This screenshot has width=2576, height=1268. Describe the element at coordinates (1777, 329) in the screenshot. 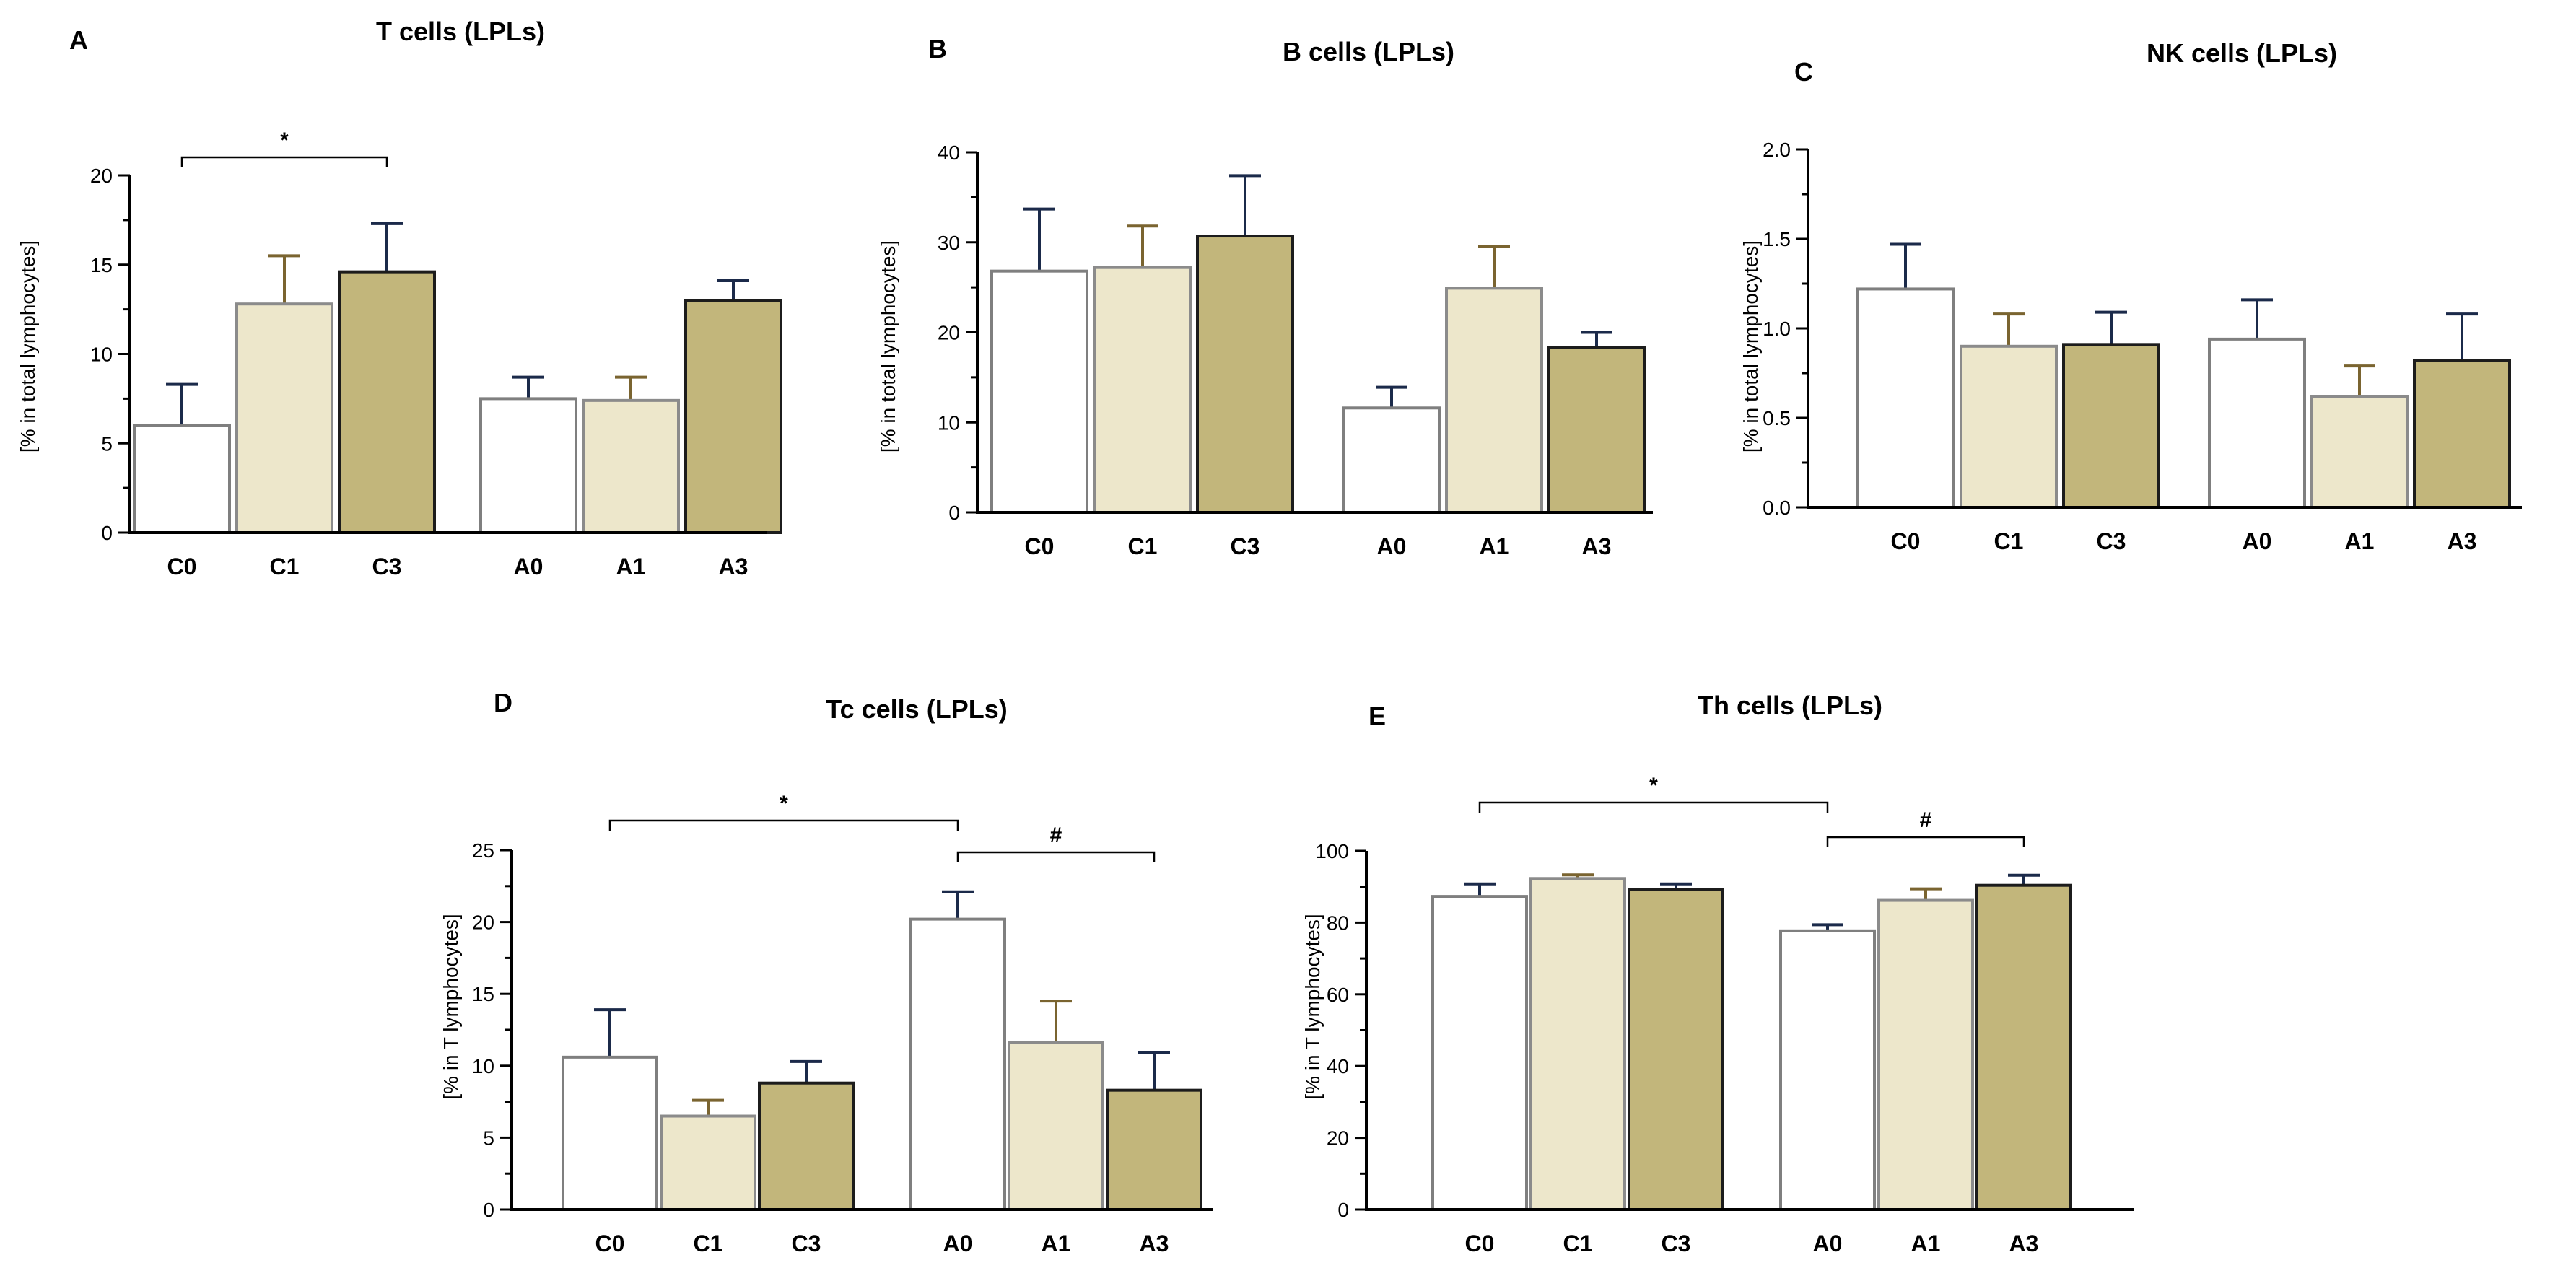

I see `y-tick-label: 1.0` at that location.